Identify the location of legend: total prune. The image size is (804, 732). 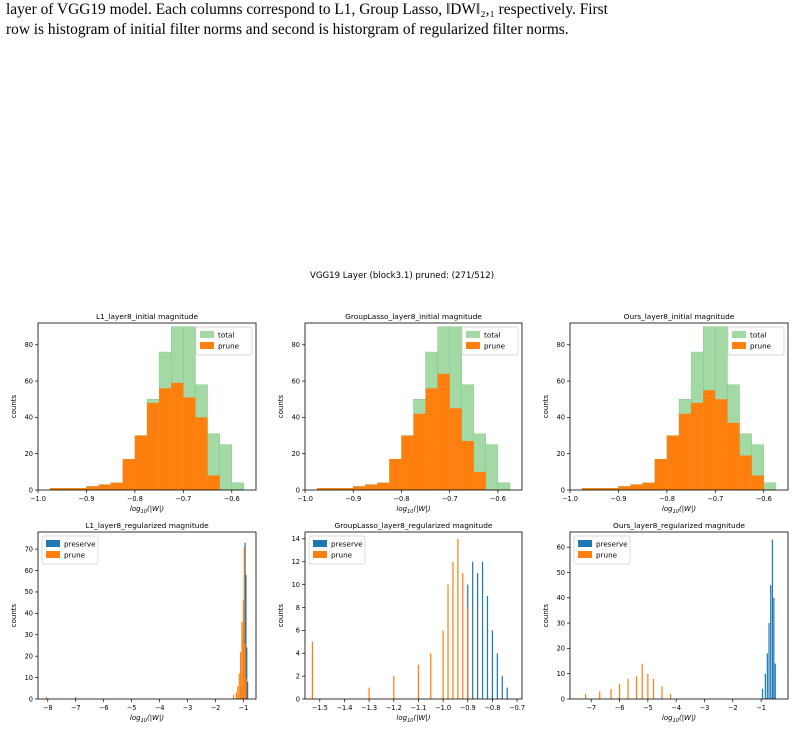
(224, 341).